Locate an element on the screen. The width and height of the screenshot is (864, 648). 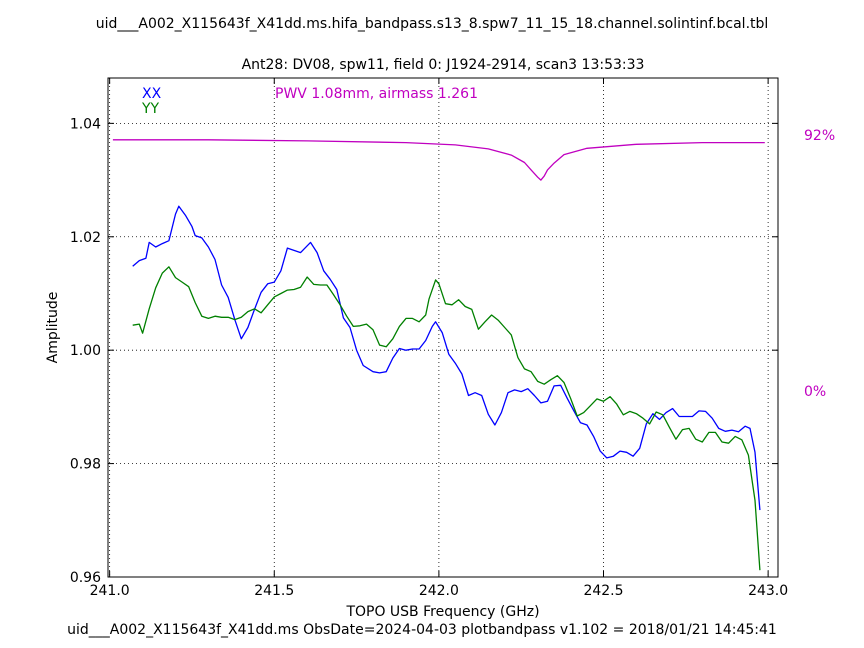
legend-xx: XX is located at coordinates (152, 94).